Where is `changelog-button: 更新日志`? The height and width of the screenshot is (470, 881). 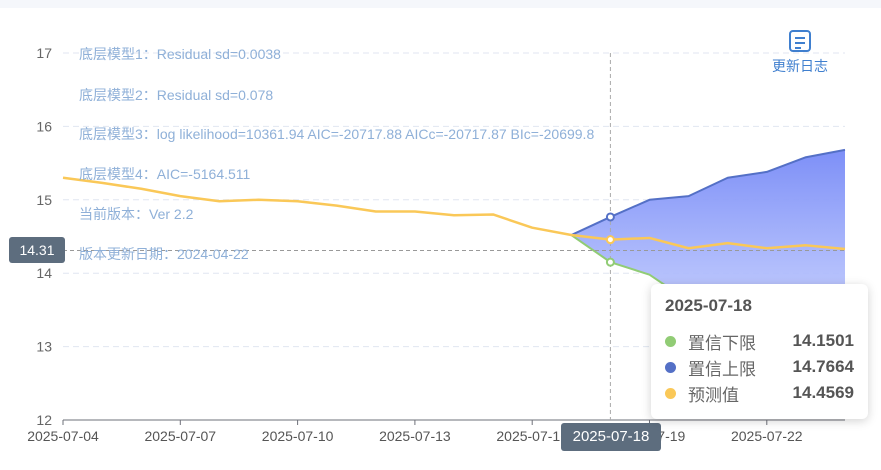
changelog-button: 更新日志 is located at coordinates (800, 53).